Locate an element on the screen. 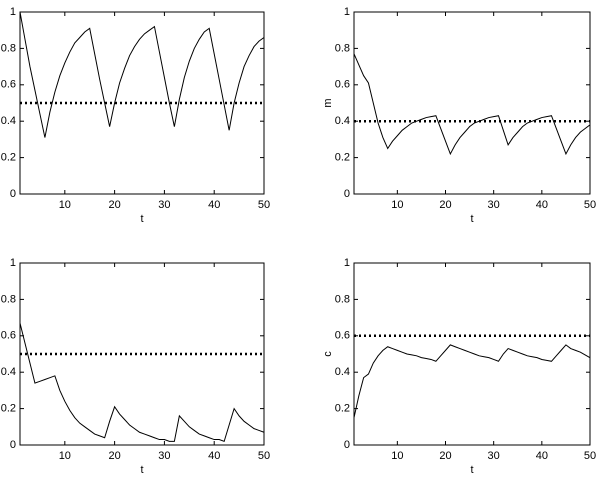 Image resolution: width=599 pixels, height=477 pixels. y-axis-label: c is located at coordinates (328, 354).